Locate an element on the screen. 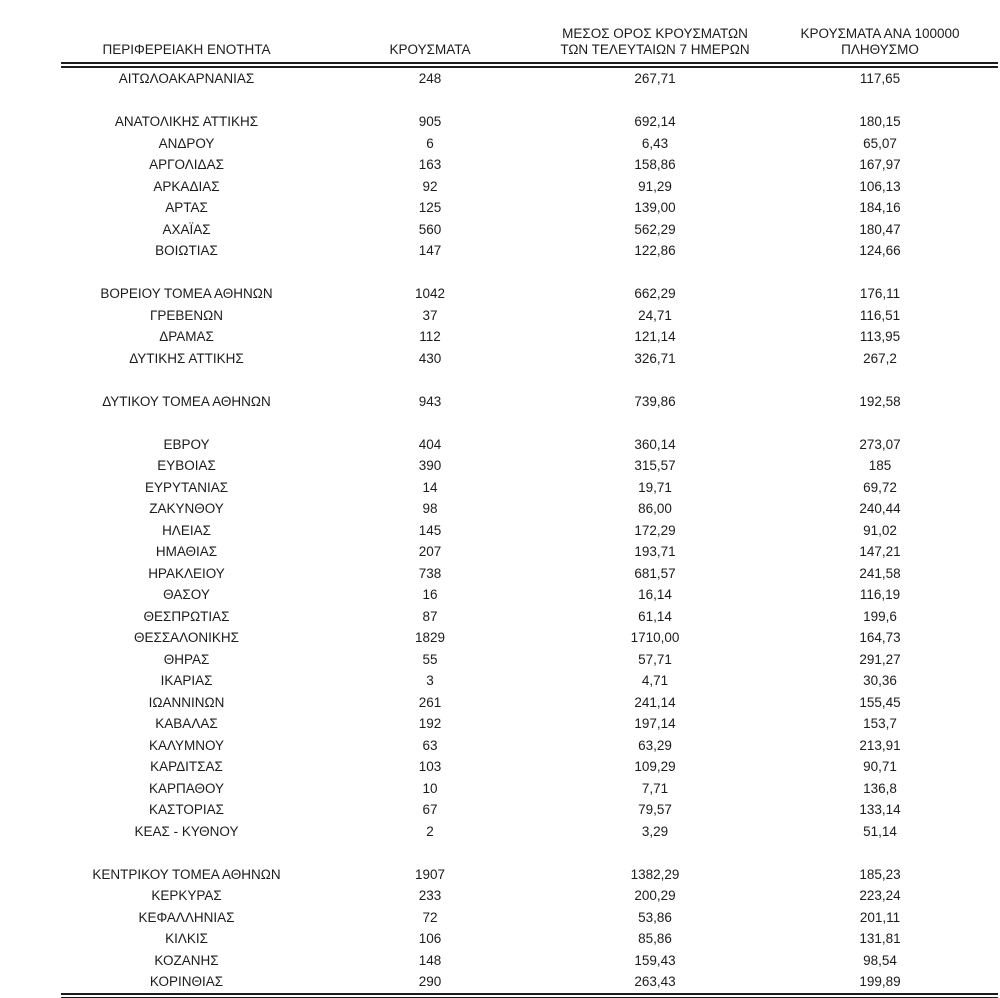 Image resolution: width=1000 pixels, height=998 pixels. cell-region: ΖΑΚΥΝΘΟΥ is located at coordinates (186, 508).